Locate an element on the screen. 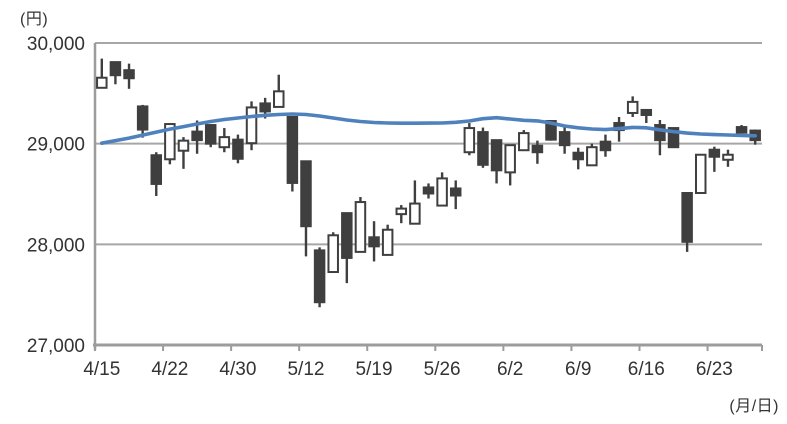  x-axis-tick-label-4-30: 4/30 is located at coordinates (237, 369).